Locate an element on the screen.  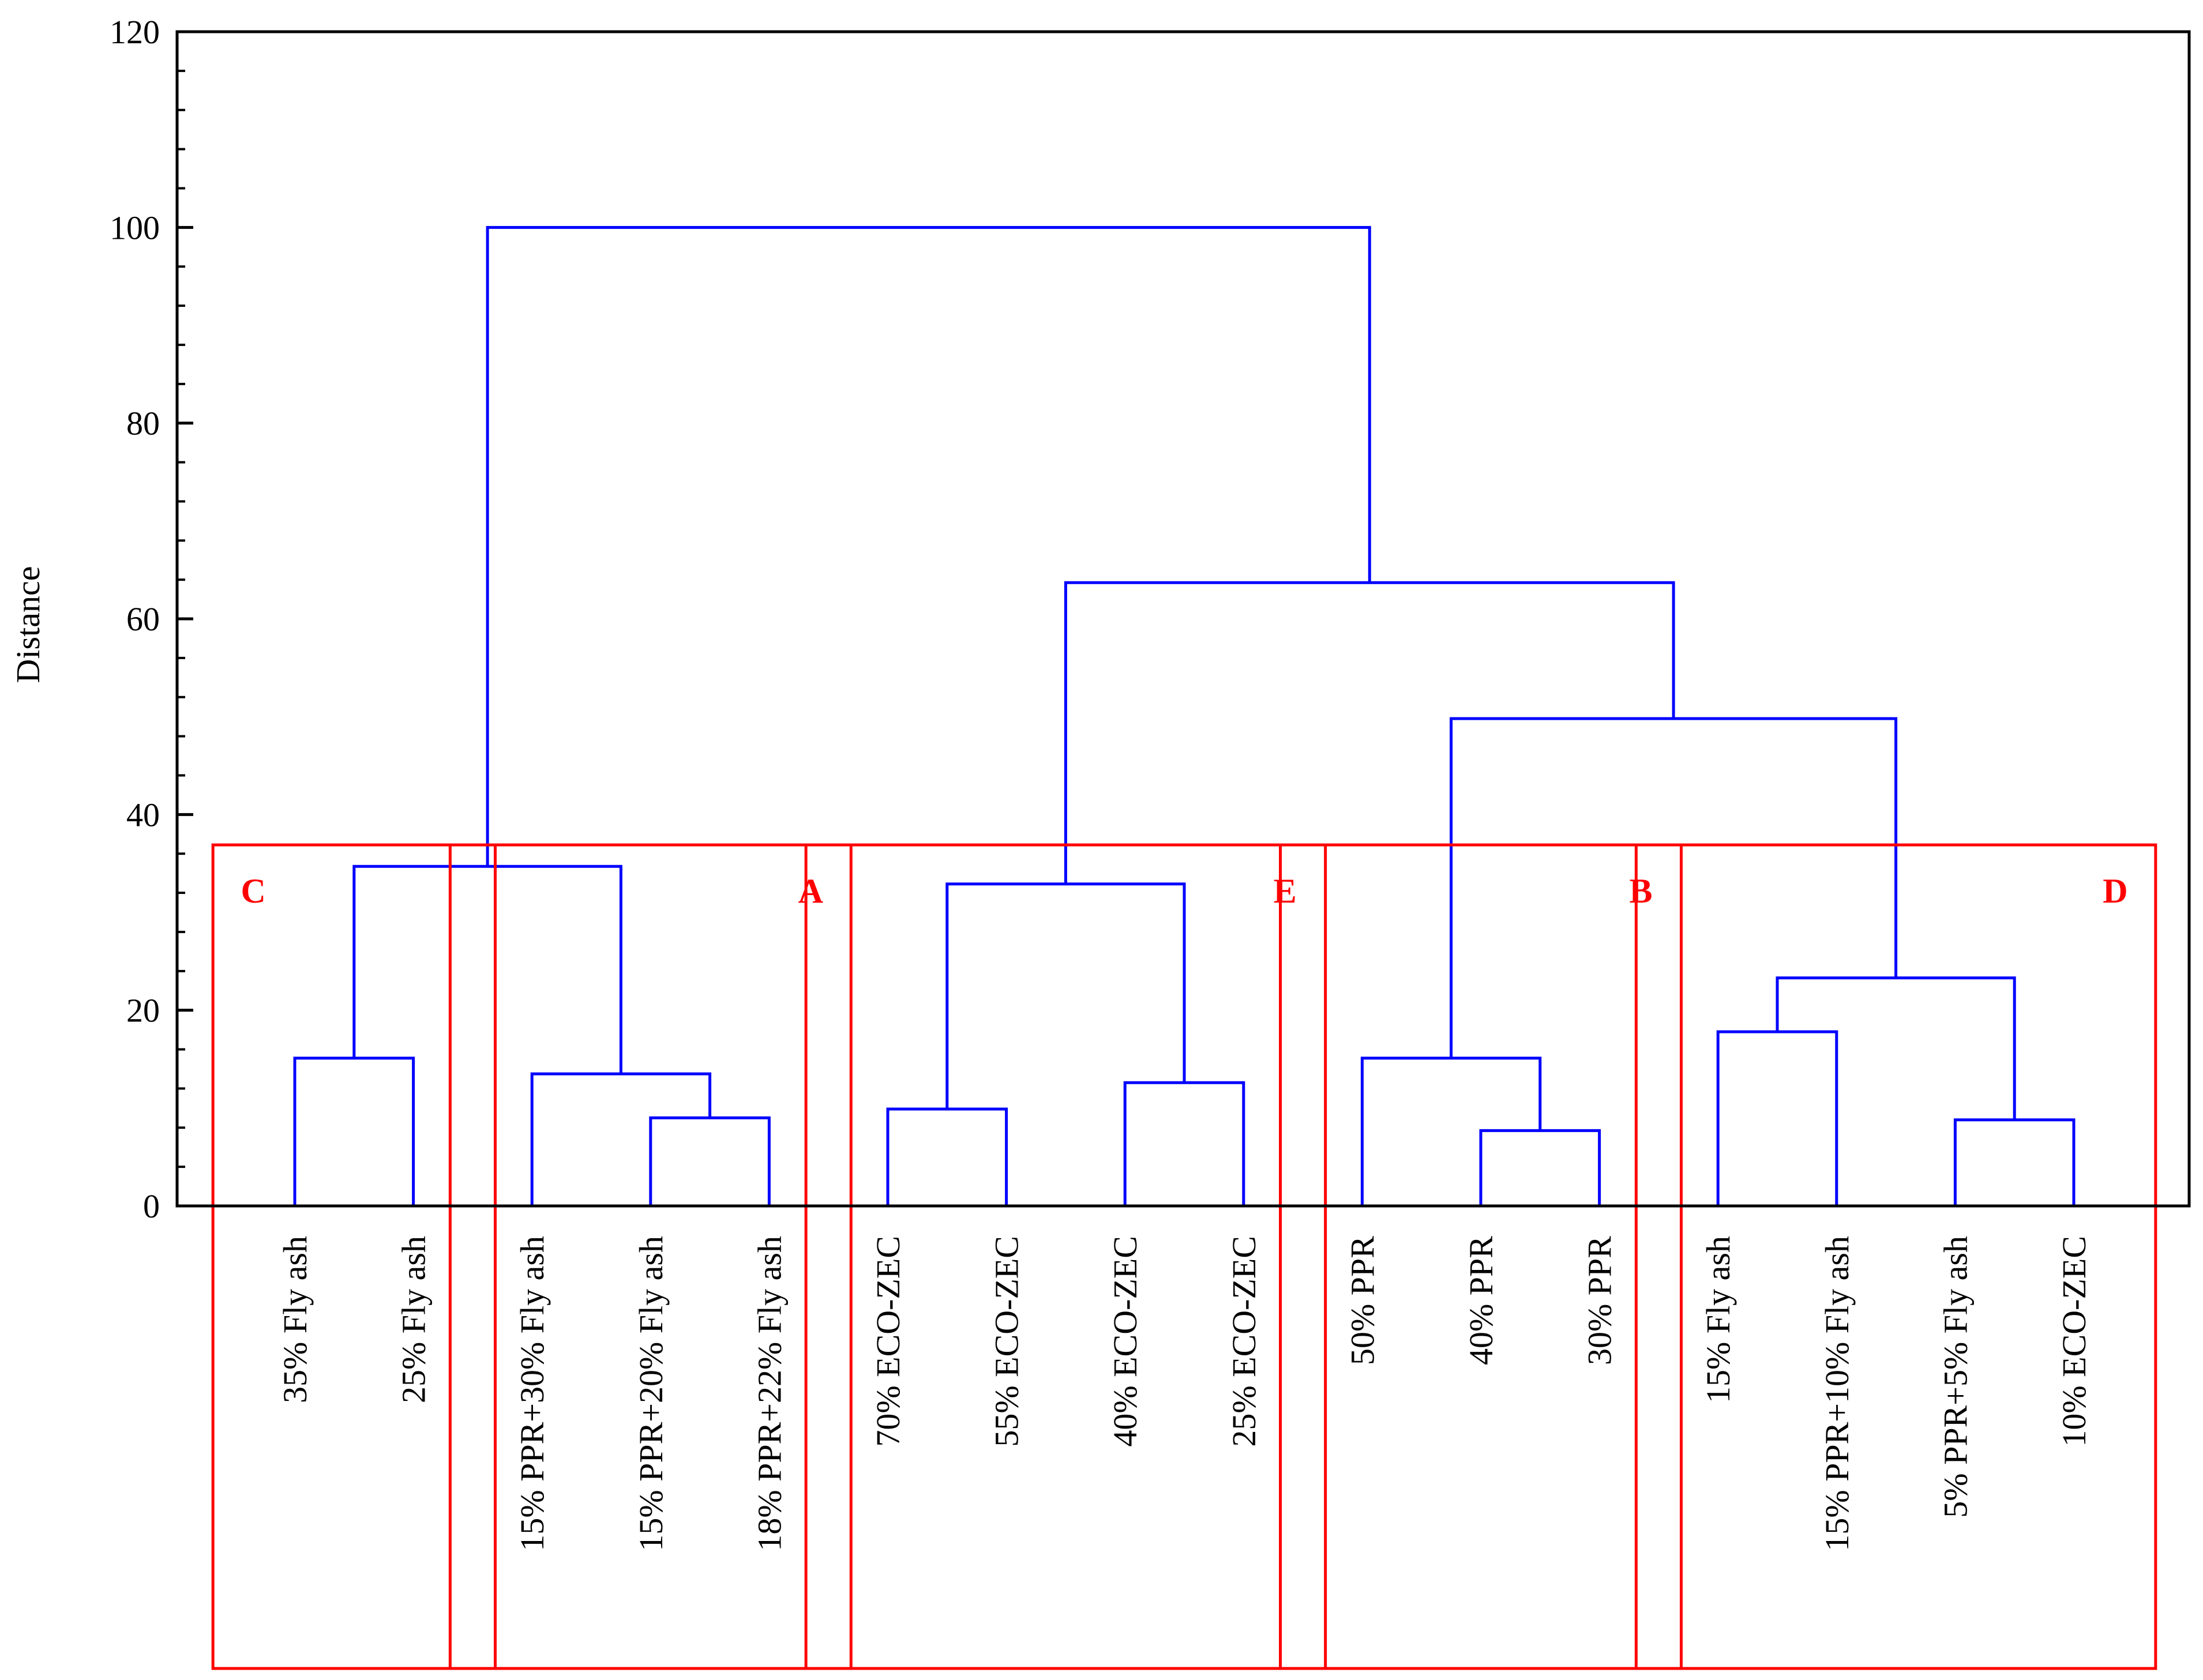
y-axis-title: Distance is located at coordinates (28, 625).